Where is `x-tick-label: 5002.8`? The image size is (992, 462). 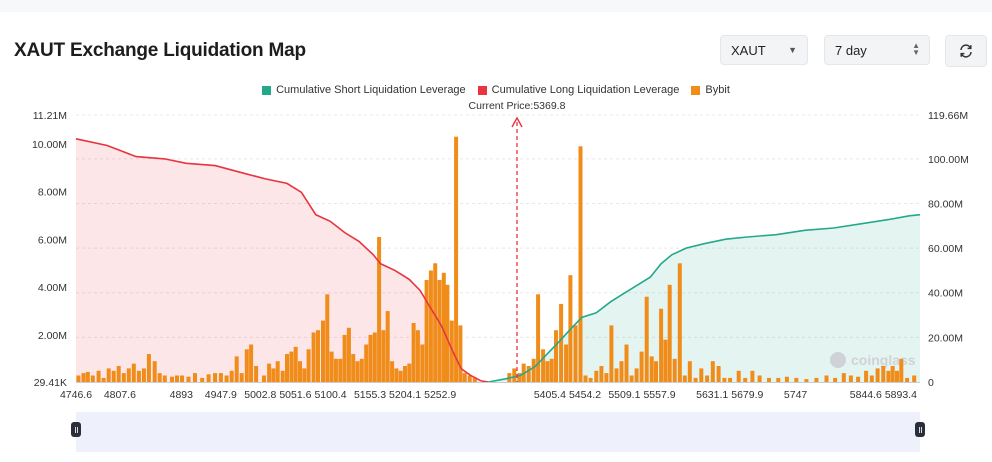 x-tick-label: 5002.8 is located at coordinates (260, 395).